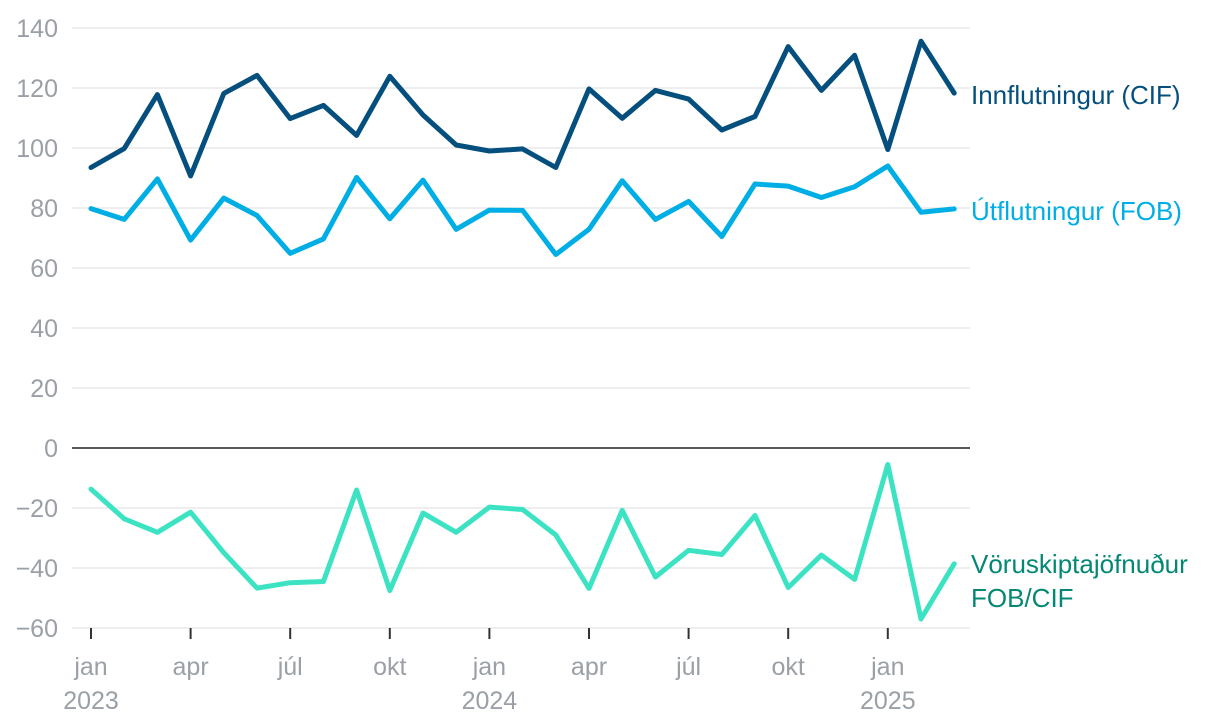 The width and height of the screenshot is (1220, 728). I want to click on series-label-voruskiptajofnudur-line2: FOB/CIF, so click(1022, 598).